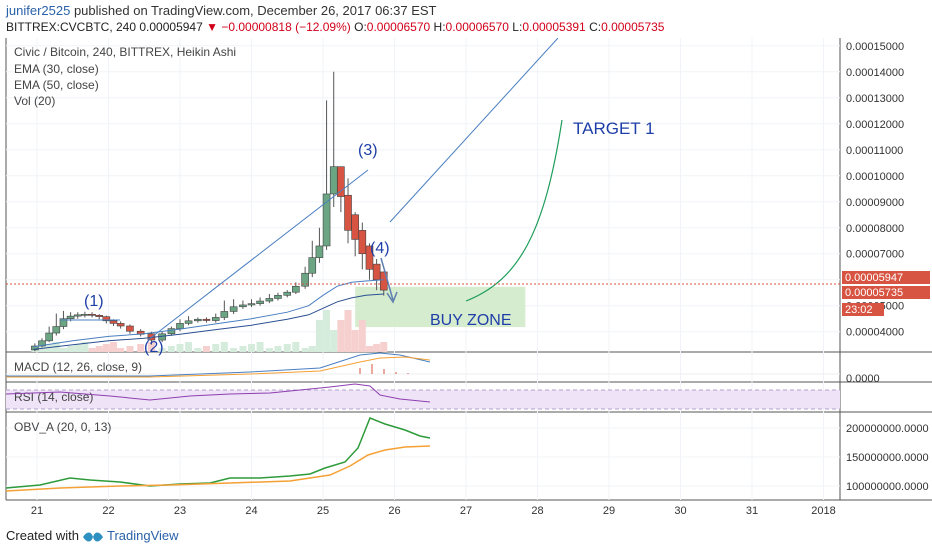 The width and height of the screenshot is (932, 550). What do you see at coordinates (609, 511) in the screenshot?
I see `x-tick-label: 29` at bounding box center [609, 511].